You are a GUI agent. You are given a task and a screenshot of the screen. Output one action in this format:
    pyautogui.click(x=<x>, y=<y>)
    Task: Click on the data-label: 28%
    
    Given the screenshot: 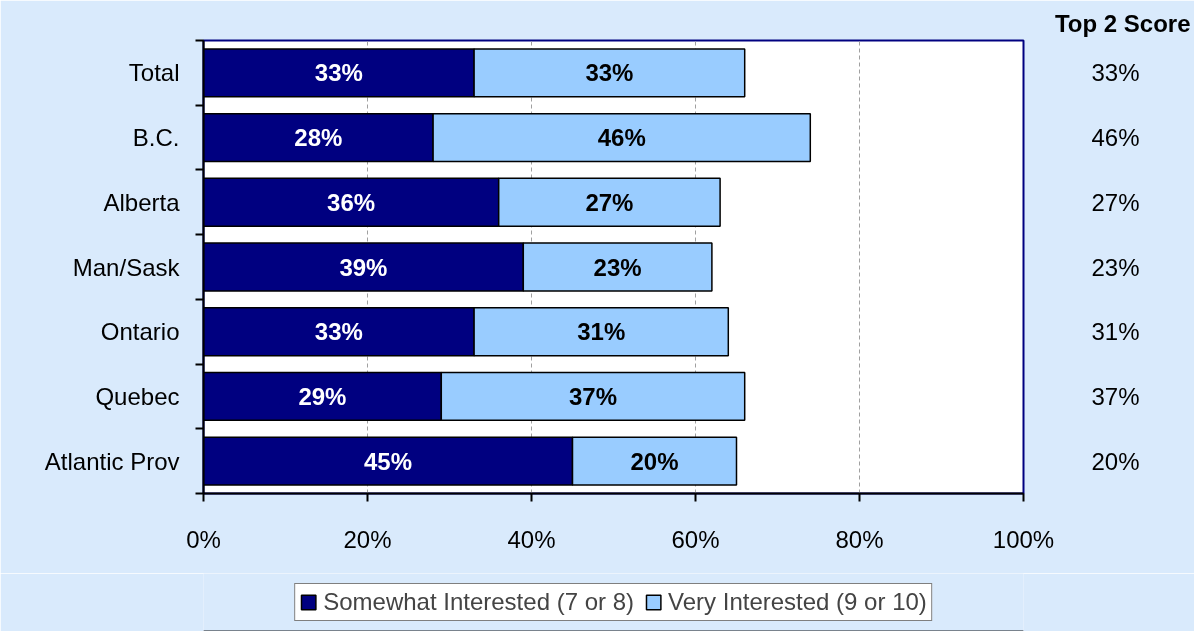 What is the action you would take?
    pyautogui.click(x=318, y=138)
    